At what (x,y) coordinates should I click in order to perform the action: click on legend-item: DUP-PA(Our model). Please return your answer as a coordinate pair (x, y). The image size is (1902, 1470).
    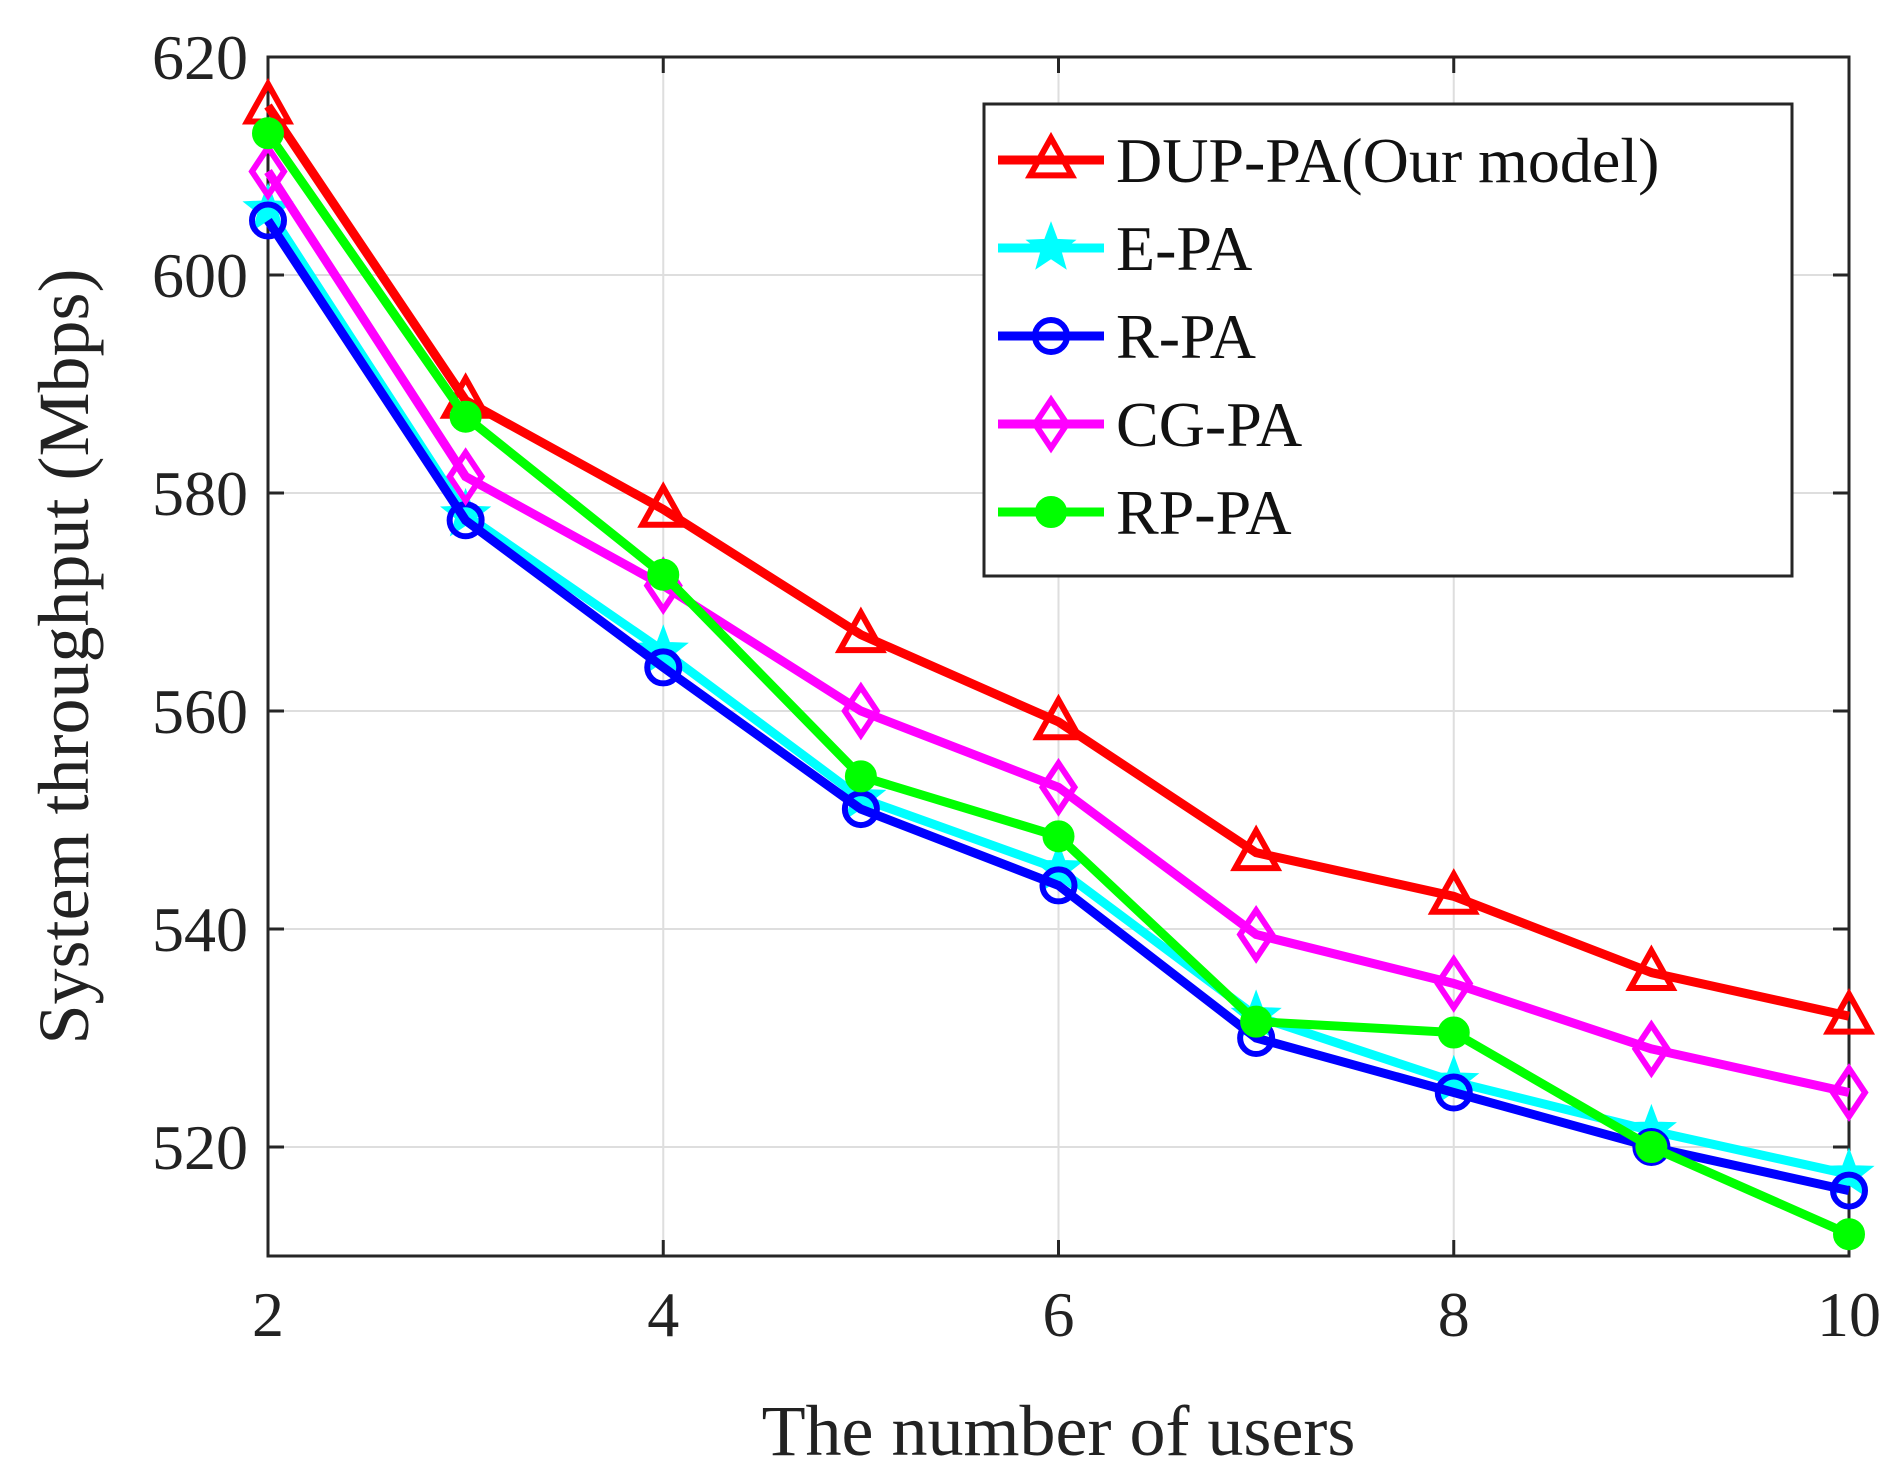
    Looking at the image, I should click on (1328, 160).